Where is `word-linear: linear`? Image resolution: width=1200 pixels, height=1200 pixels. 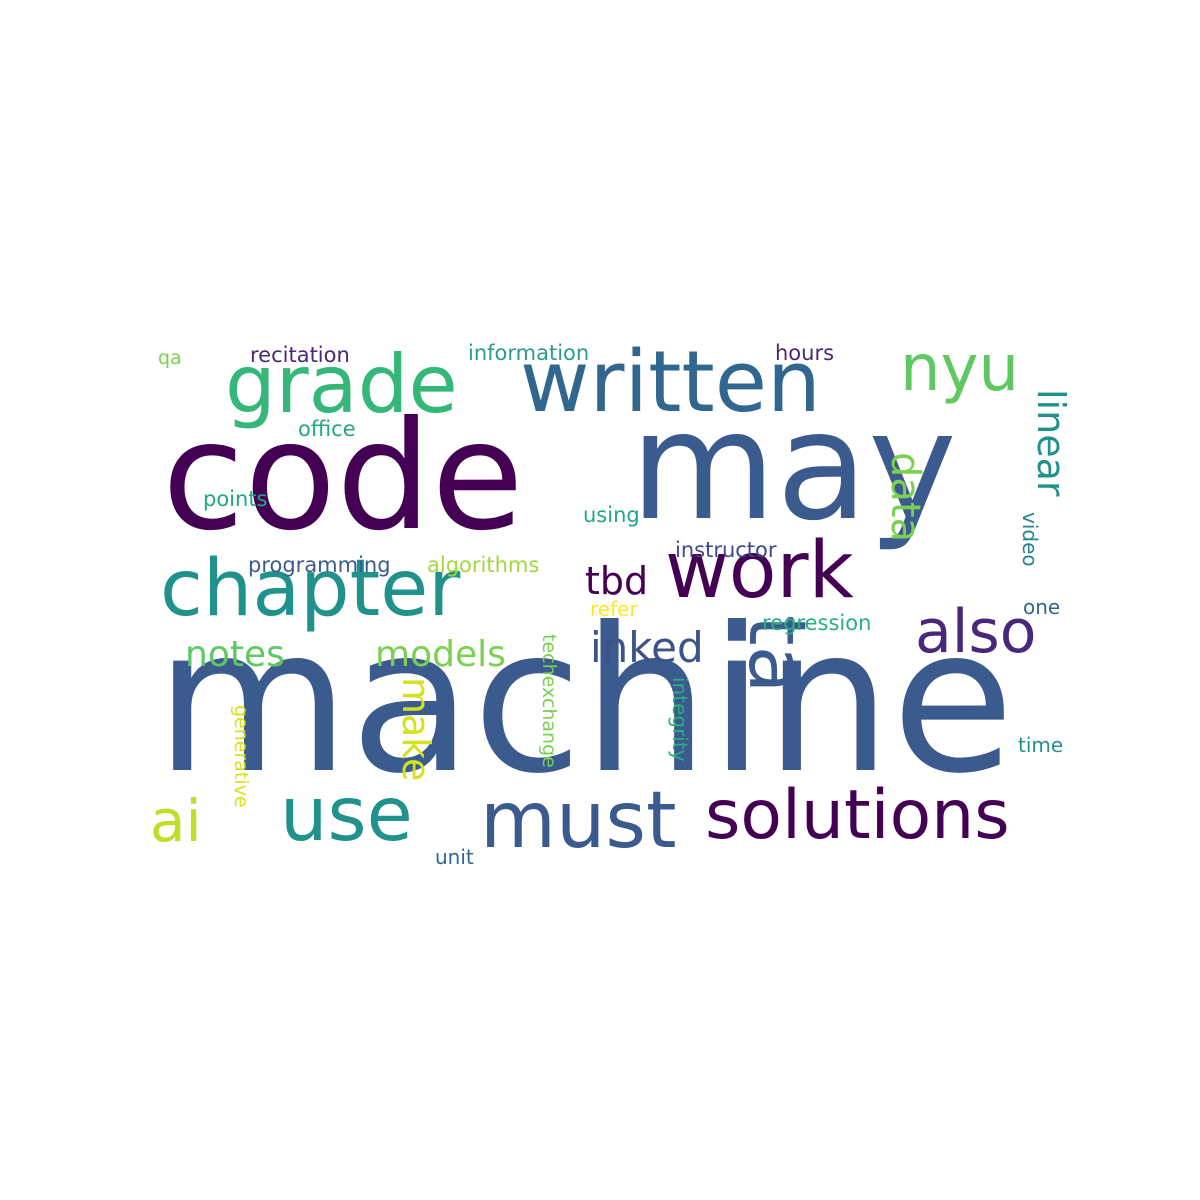 word-linear: linear is located at coordinates (1051, 443).